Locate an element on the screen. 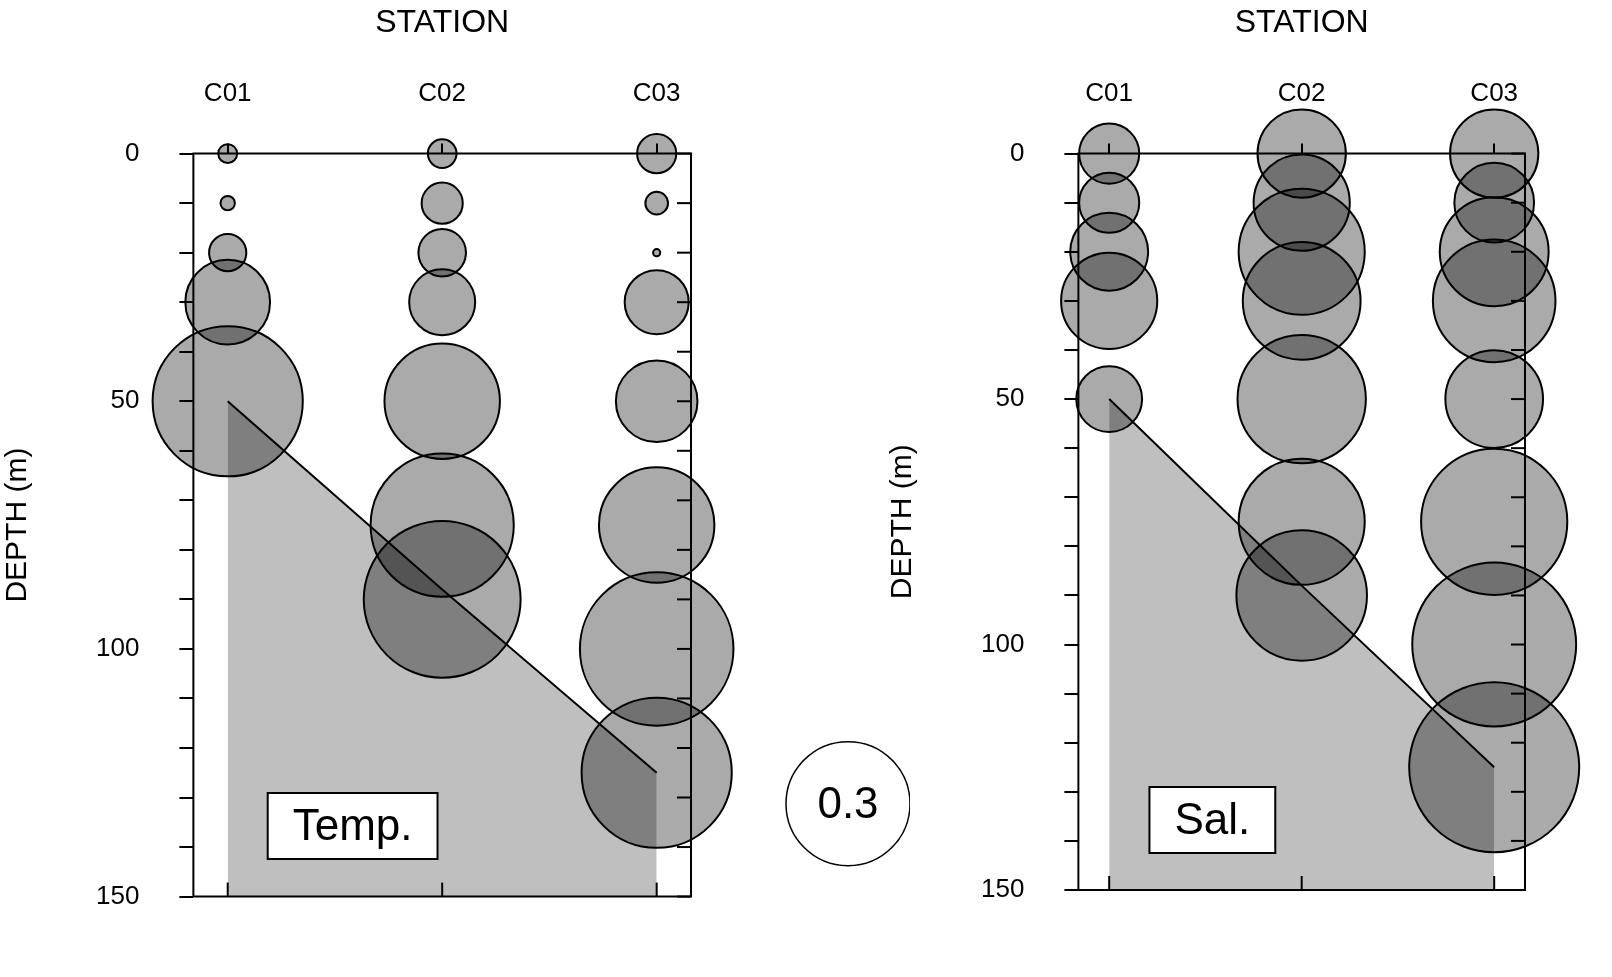 This screenshot has height=977, width=1612. legend-label: 0.3 is located at coordinates (848, 802).